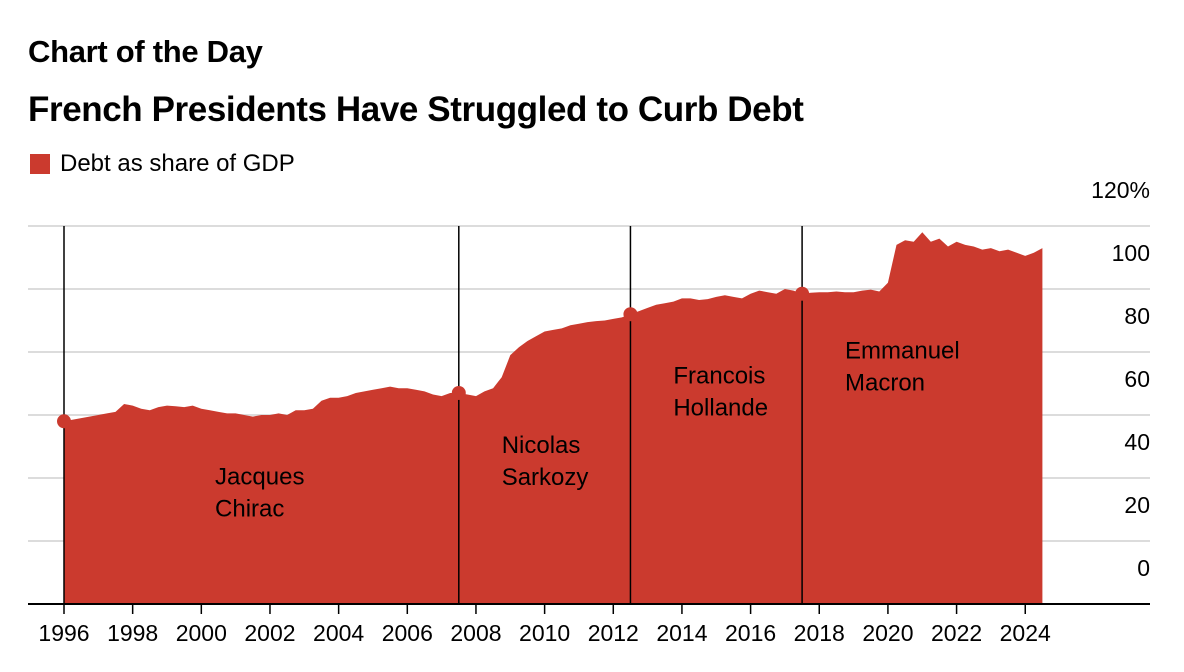 The height and width of the screenshot is (672, 1184). What do you see at coordinates (1137, 442) in the screenshot?
I see `y-tick-label: 40` at bounding box center [1137, 442].